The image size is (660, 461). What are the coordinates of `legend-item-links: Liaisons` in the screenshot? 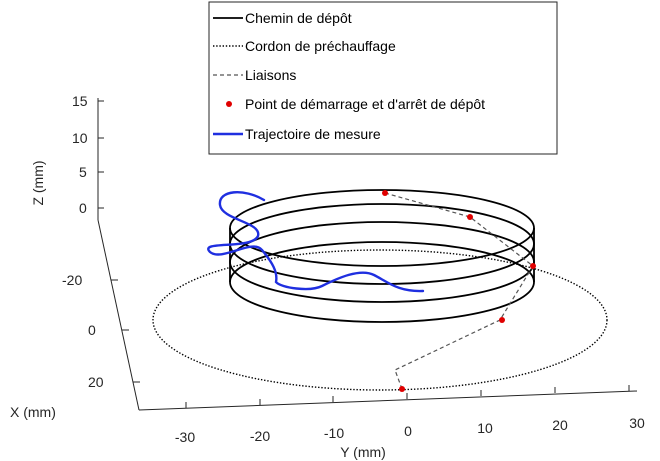 It's located at (254, 75).